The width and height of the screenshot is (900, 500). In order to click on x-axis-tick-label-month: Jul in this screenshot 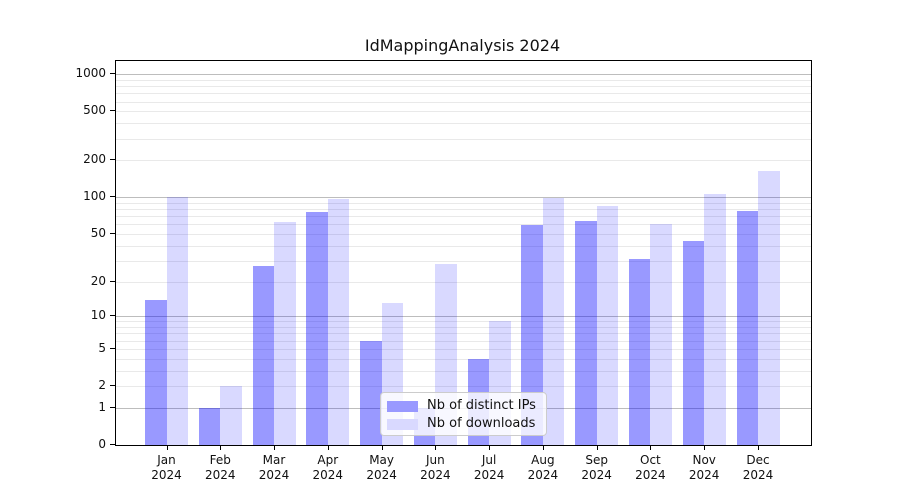, I will do `click(489, 460)`.